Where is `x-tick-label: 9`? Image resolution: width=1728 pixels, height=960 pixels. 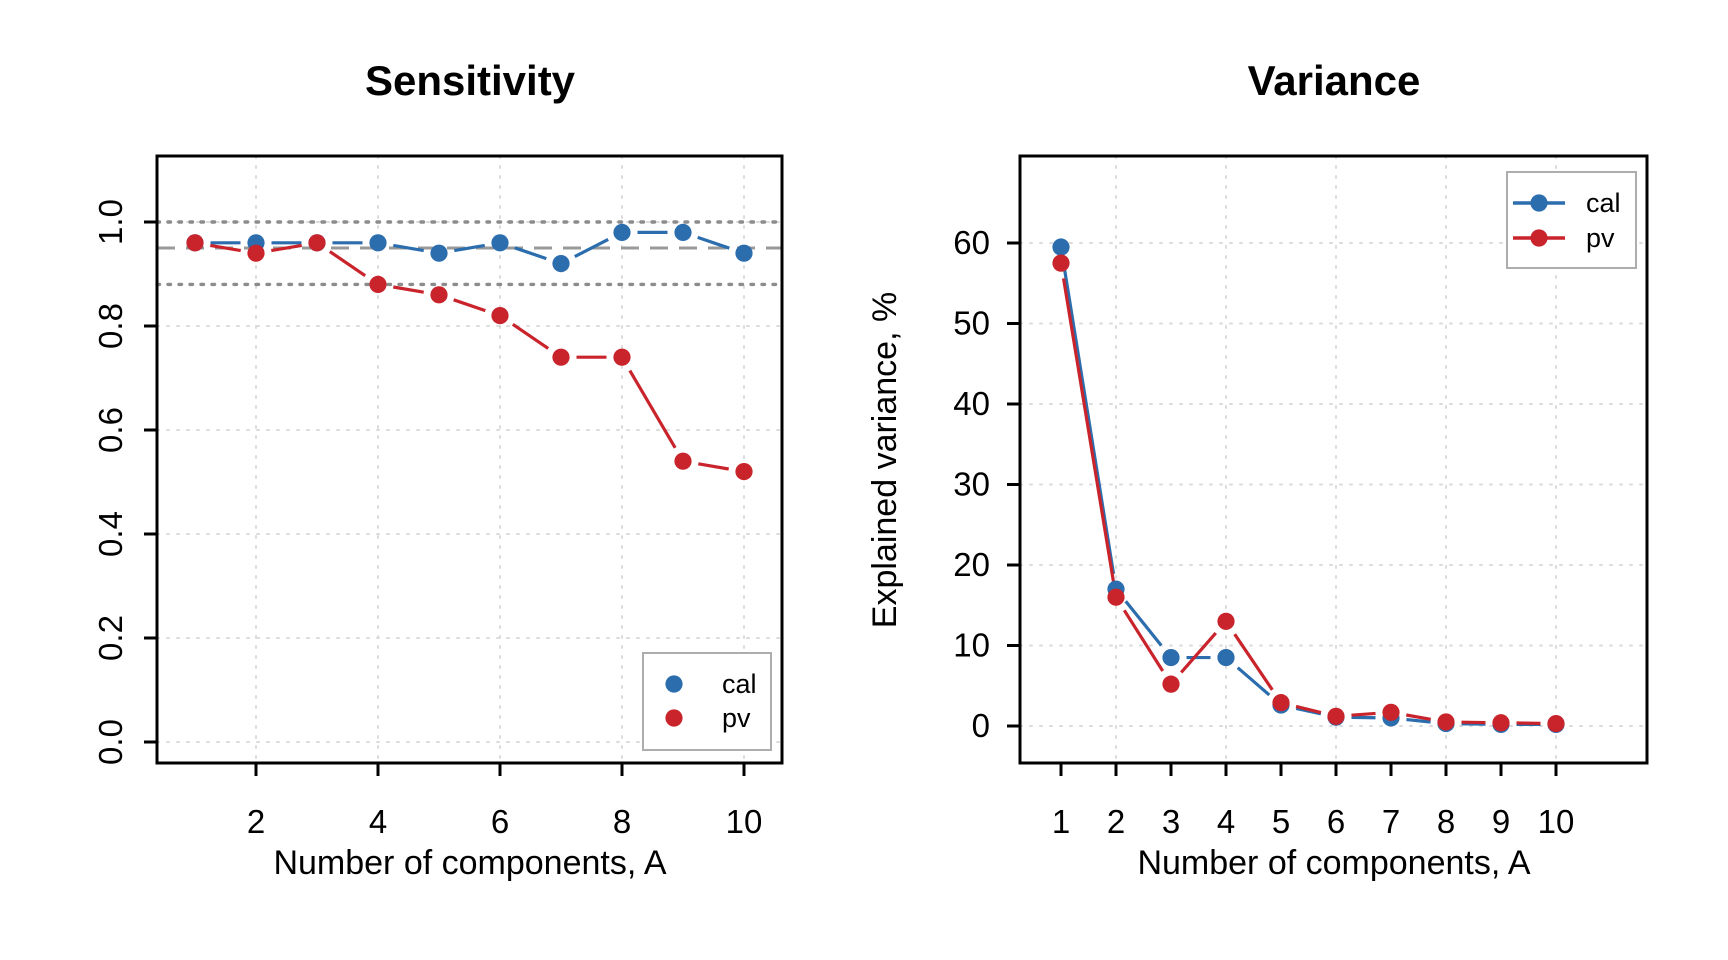 x-tick-label: 9 is located at coordinates (1501, 821).